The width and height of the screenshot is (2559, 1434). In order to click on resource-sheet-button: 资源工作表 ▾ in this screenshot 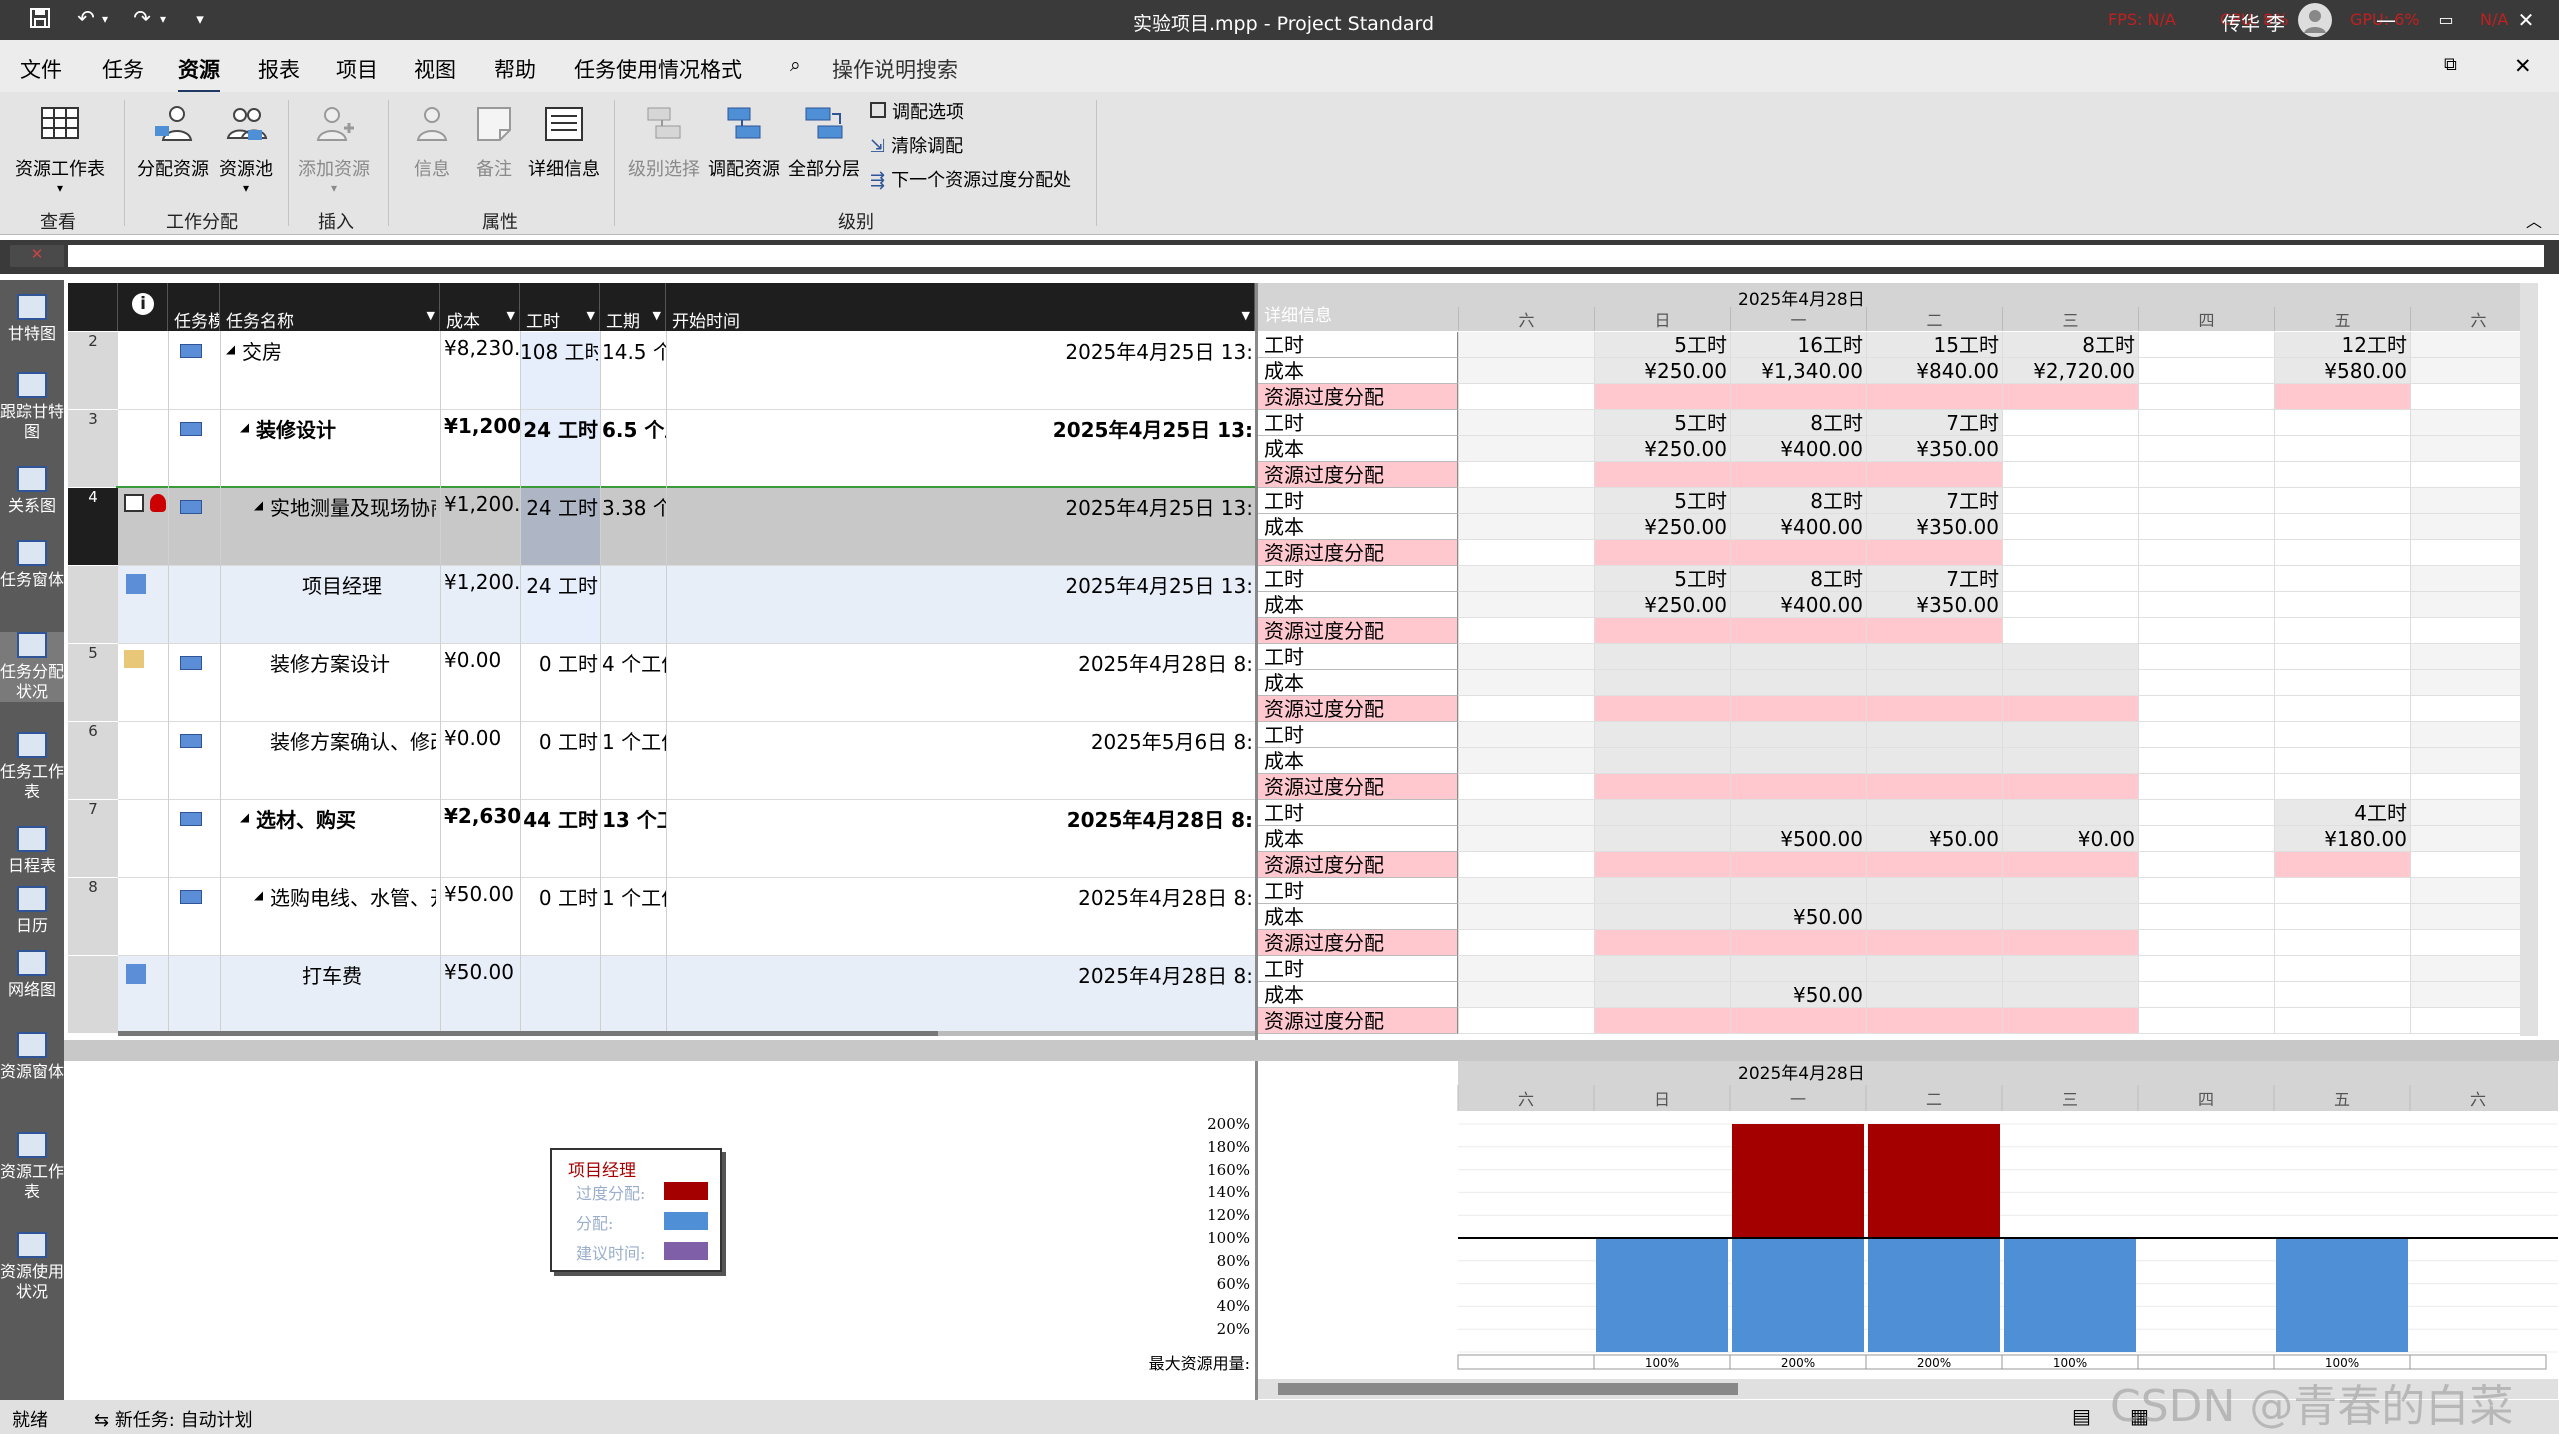, I will do `click(60, 148)`.